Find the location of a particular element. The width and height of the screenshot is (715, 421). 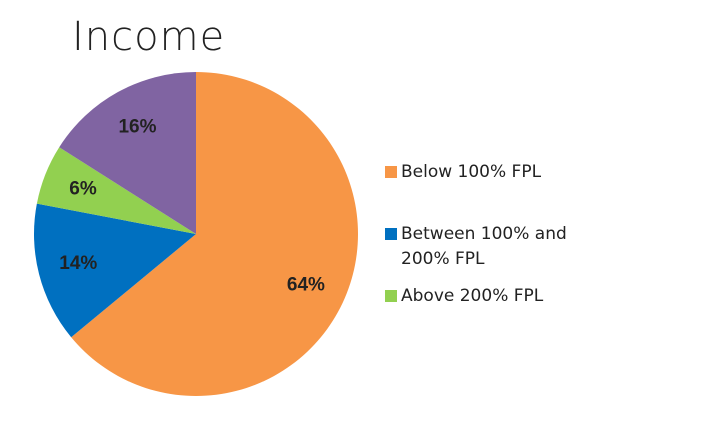

chart-title: Income is located at coordinates (148, 37).